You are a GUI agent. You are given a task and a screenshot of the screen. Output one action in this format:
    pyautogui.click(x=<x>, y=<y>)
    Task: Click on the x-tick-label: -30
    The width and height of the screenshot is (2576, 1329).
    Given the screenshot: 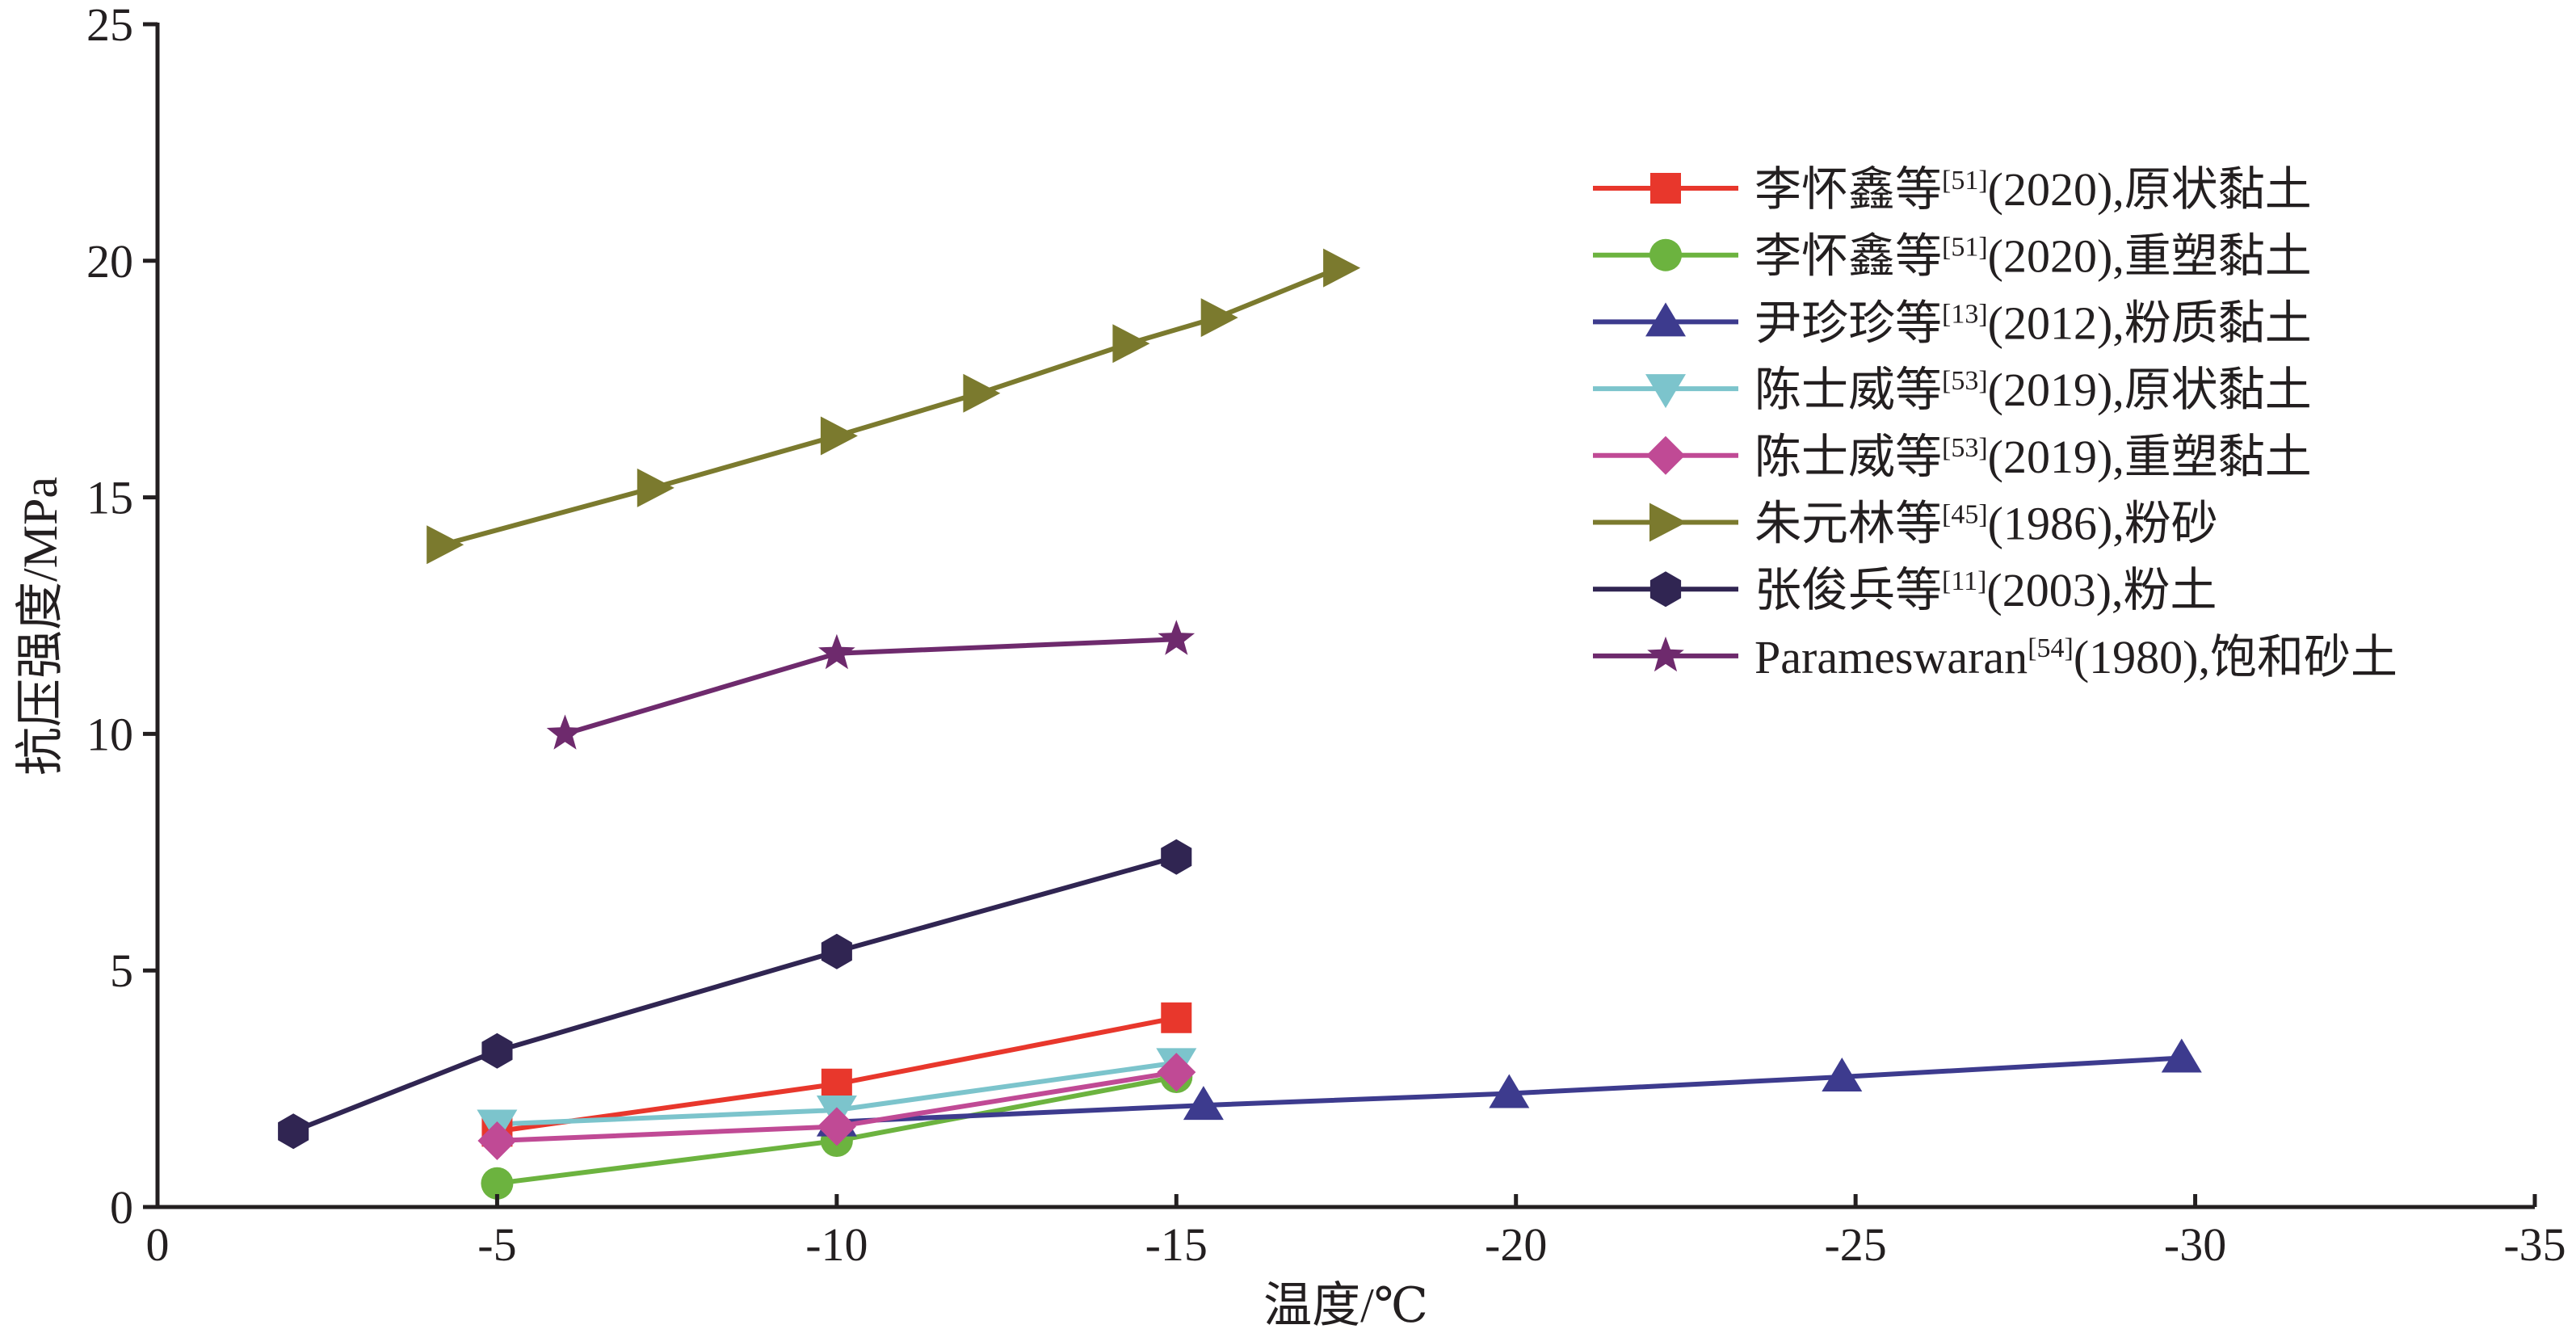 What is the action you would take?
    pyautogui.click(x=2195, y=1244)
    